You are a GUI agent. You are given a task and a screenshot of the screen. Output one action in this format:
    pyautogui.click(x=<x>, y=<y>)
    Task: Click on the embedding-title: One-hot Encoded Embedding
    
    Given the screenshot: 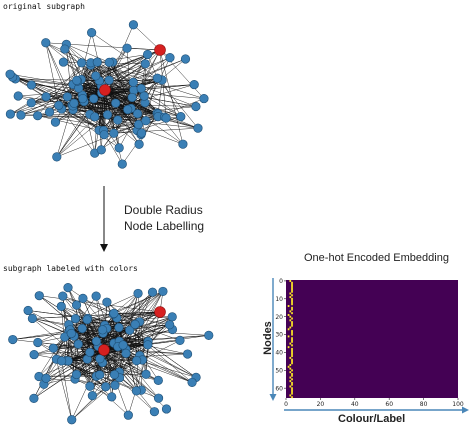 What is the action you would take?
    pyautogui.click(x=376, y=258)
    